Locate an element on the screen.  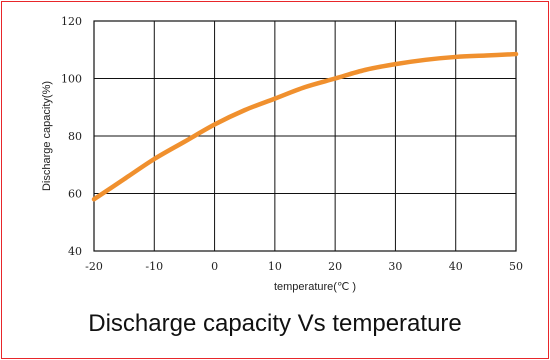
x-tick-label: 20 is located at coordinates (335, 266).